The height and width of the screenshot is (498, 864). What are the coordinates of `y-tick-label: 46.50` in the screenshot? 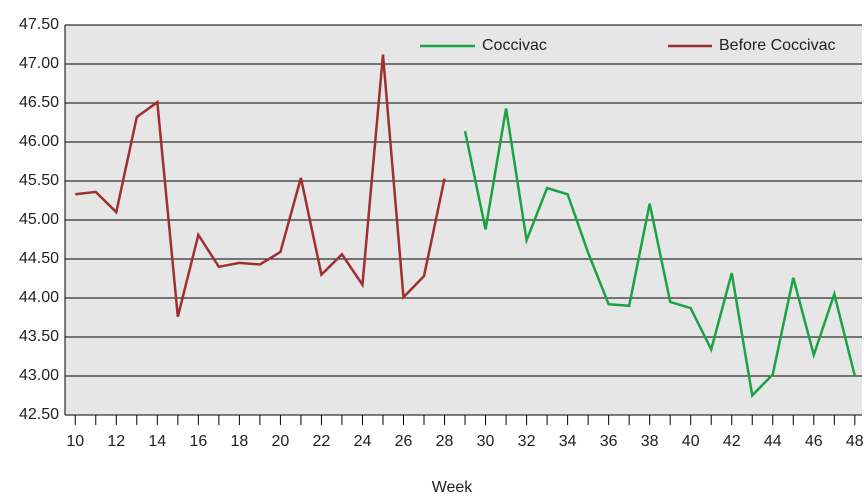 It's located at (39, 102).